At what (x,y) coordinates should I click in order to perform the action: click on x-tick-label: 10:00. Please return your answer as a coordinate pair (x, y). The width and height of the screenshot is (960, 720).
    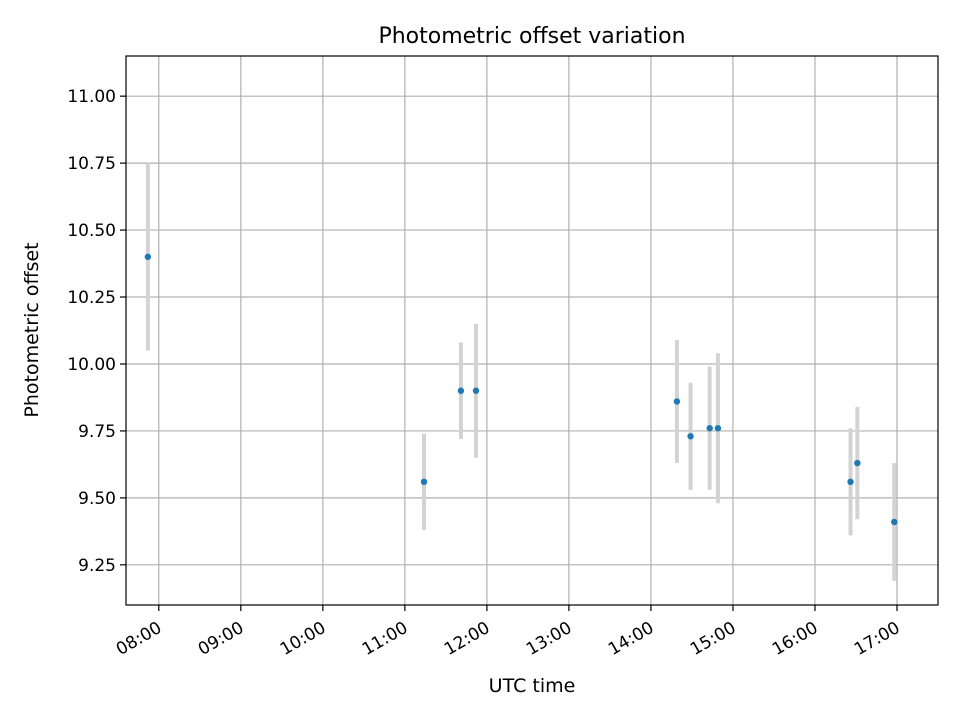
    Looking at the image, I should click on (303, 639).